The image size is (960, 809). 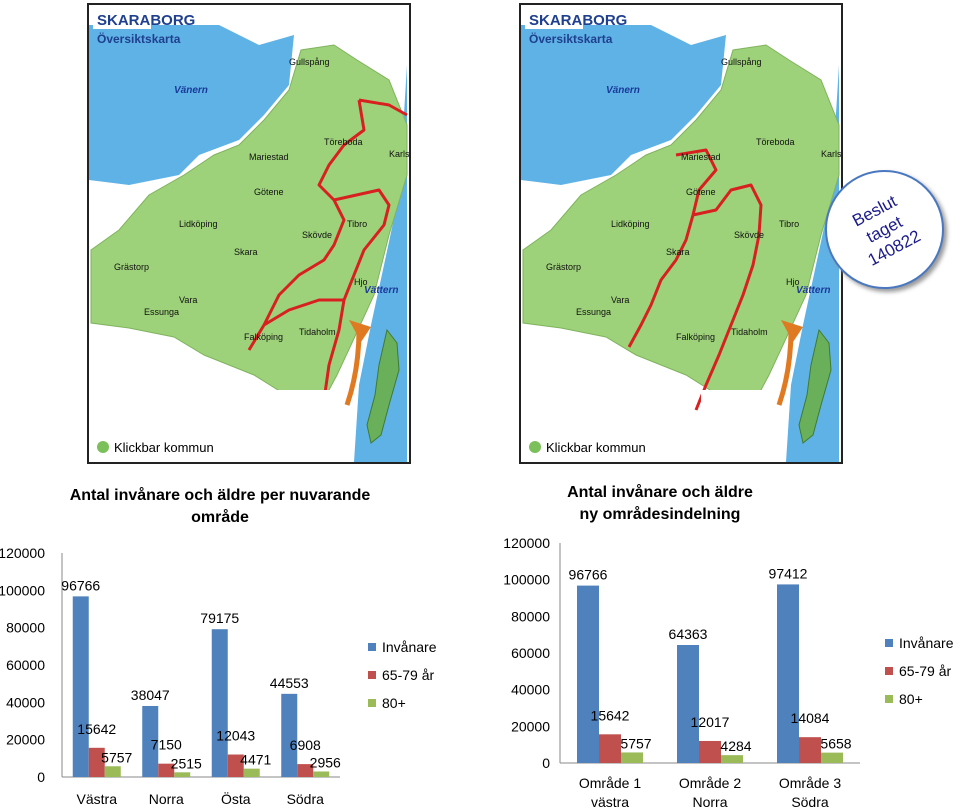 What do you see at coordinates (610, 783) in the screenshot?
I see `x-tick-label: Område 1` at bounding box center [610, 783].